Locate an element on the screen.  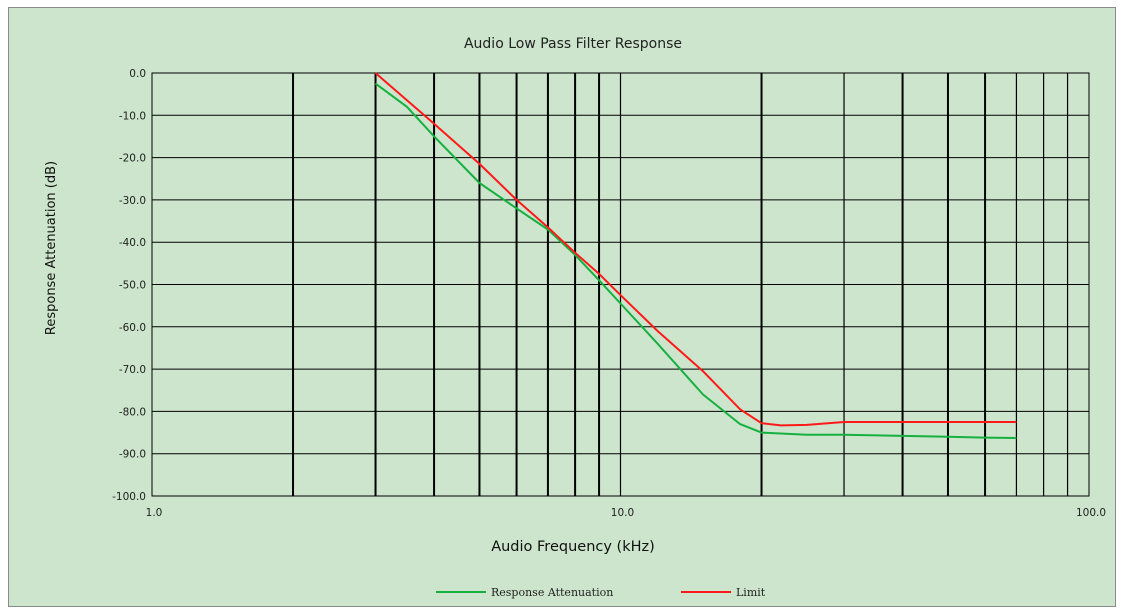
y-tick-label: -80.0 is located at coordinates (132, 412).